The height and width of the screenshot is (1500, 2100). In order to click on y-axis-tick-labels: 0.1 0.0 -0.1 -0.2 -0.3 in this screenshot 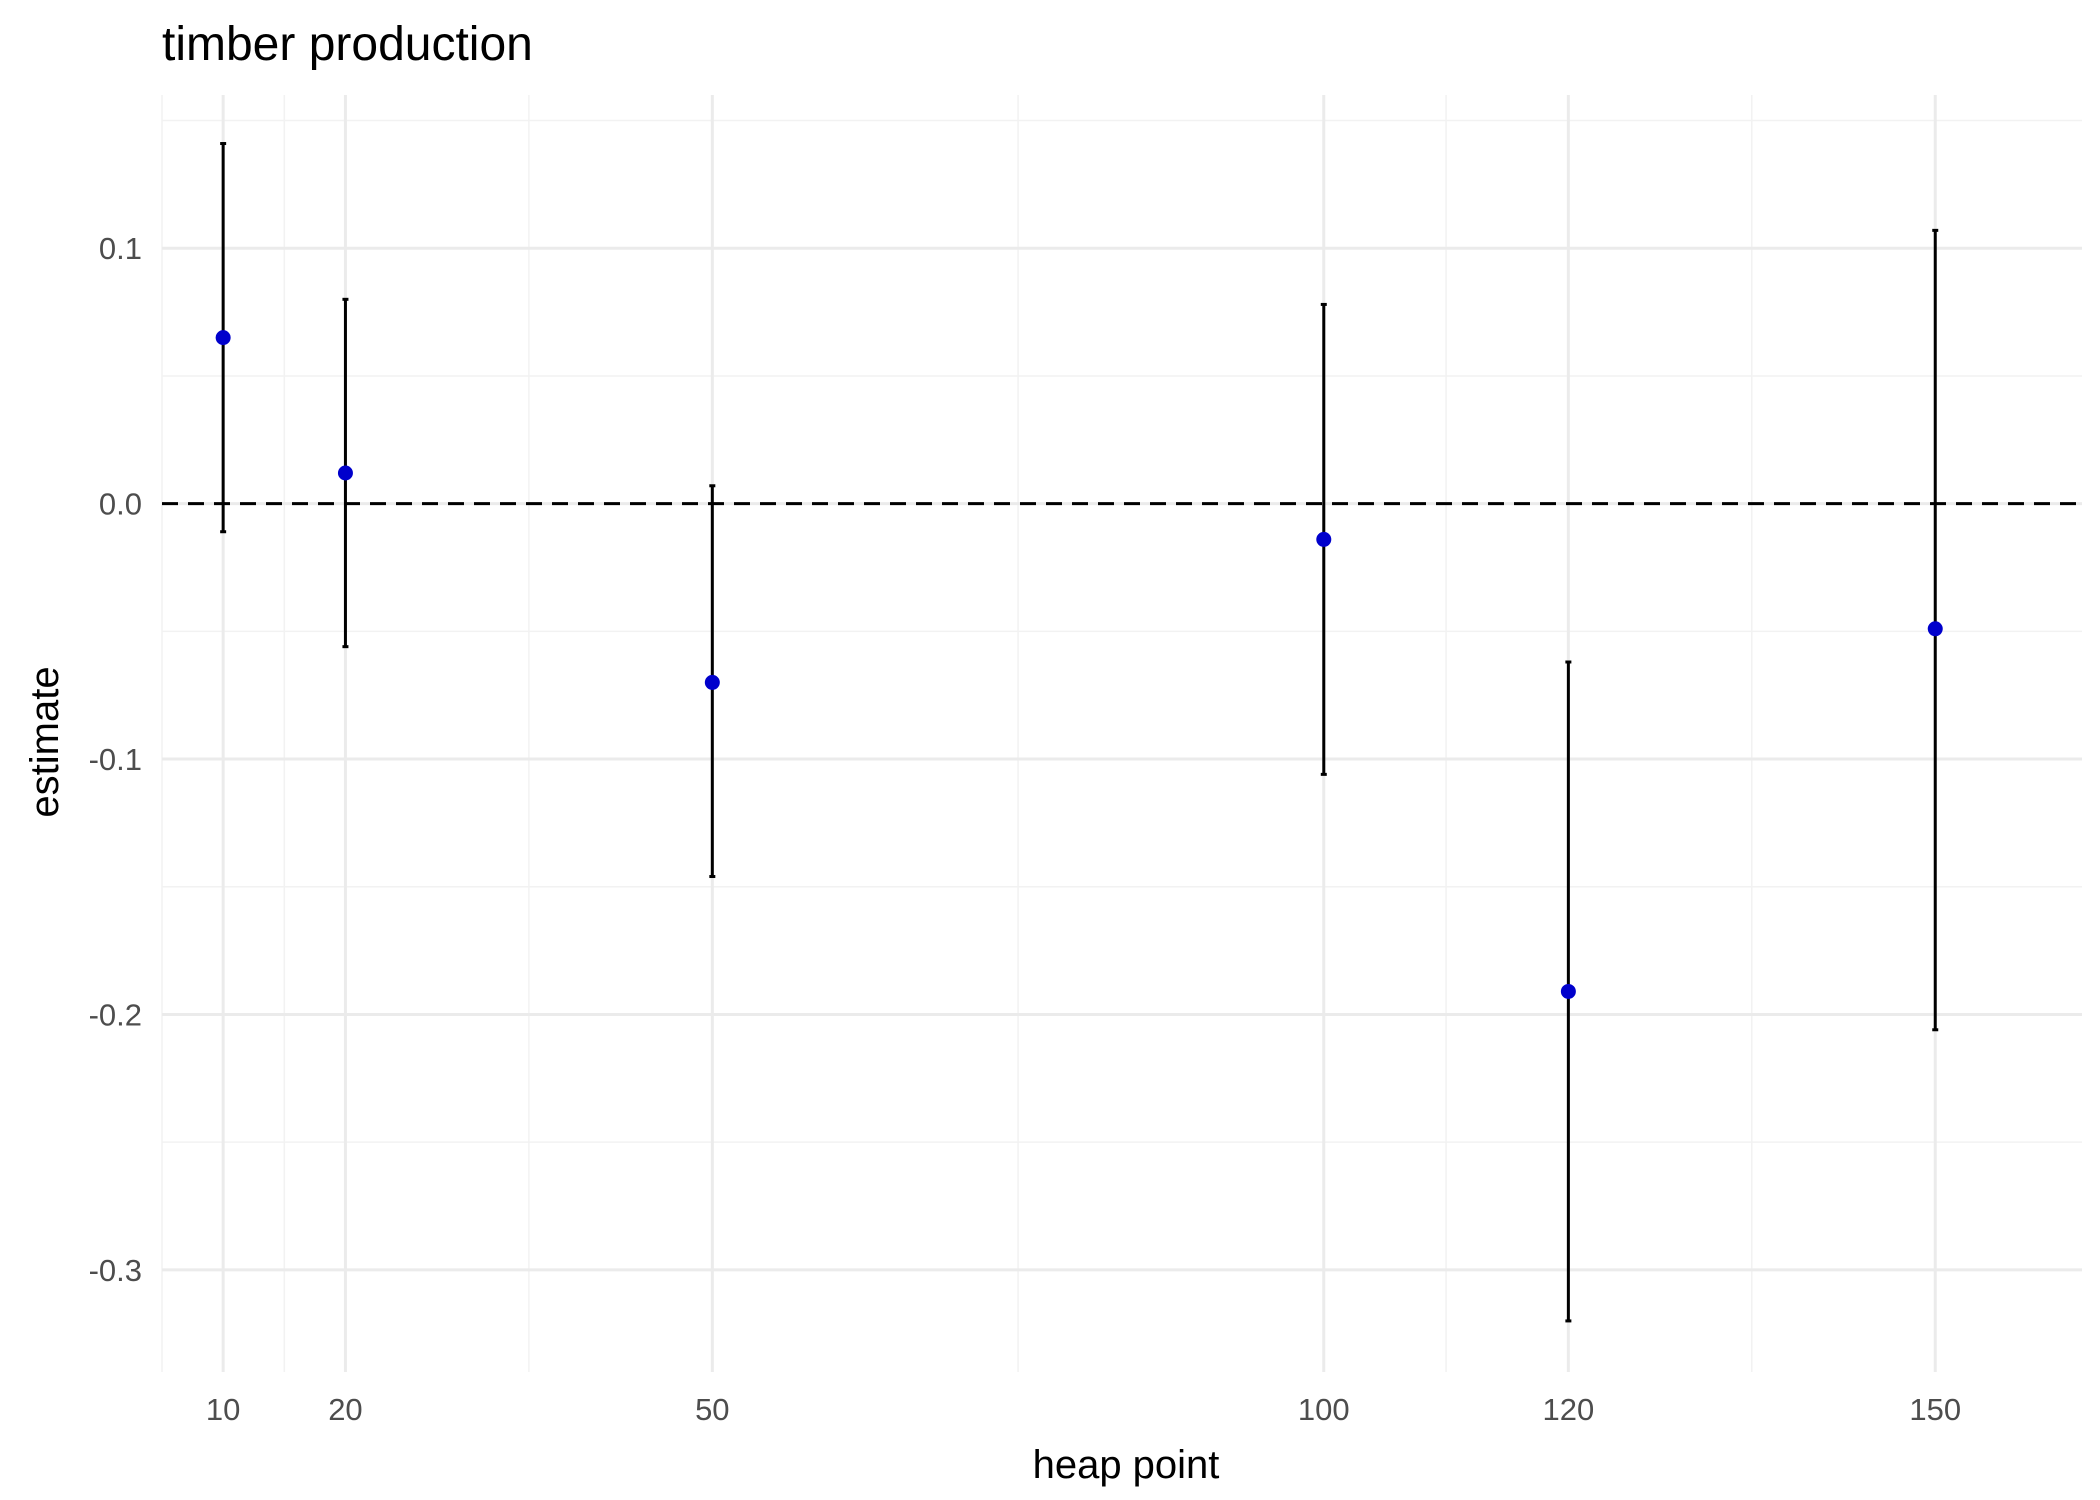, I will do `click(115, 759)`.